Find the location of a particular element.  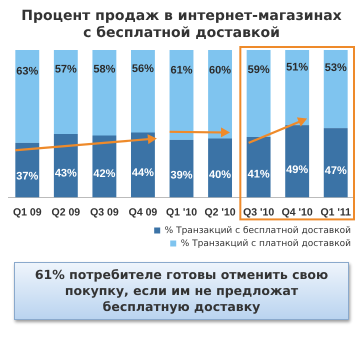

data-label: 37% is located at coordinates (27, 176).